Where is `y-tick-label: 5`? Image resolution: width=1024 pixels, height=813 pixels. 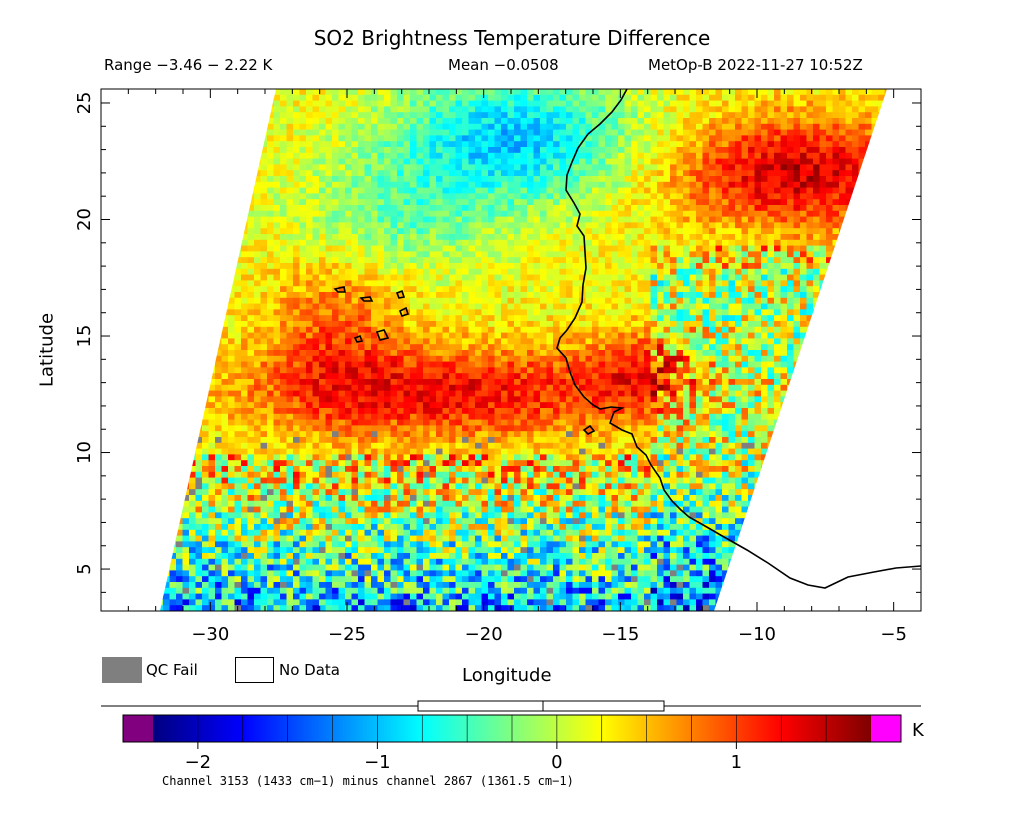
y-tick-label: 5 is located at coordinates (84, 568).